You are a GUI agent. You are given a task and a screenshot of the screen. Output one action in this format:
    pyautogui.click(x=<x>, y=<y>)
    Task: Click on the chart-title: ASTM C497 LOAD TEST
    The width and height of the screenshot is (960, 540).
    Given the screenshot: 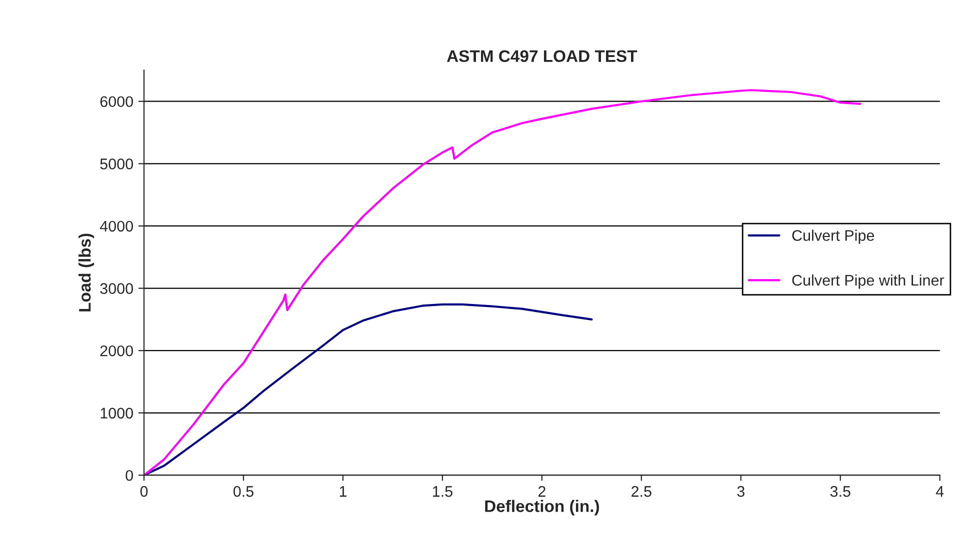 What is the action you would take?
    pyautogui.click(x=542, y=56)
    